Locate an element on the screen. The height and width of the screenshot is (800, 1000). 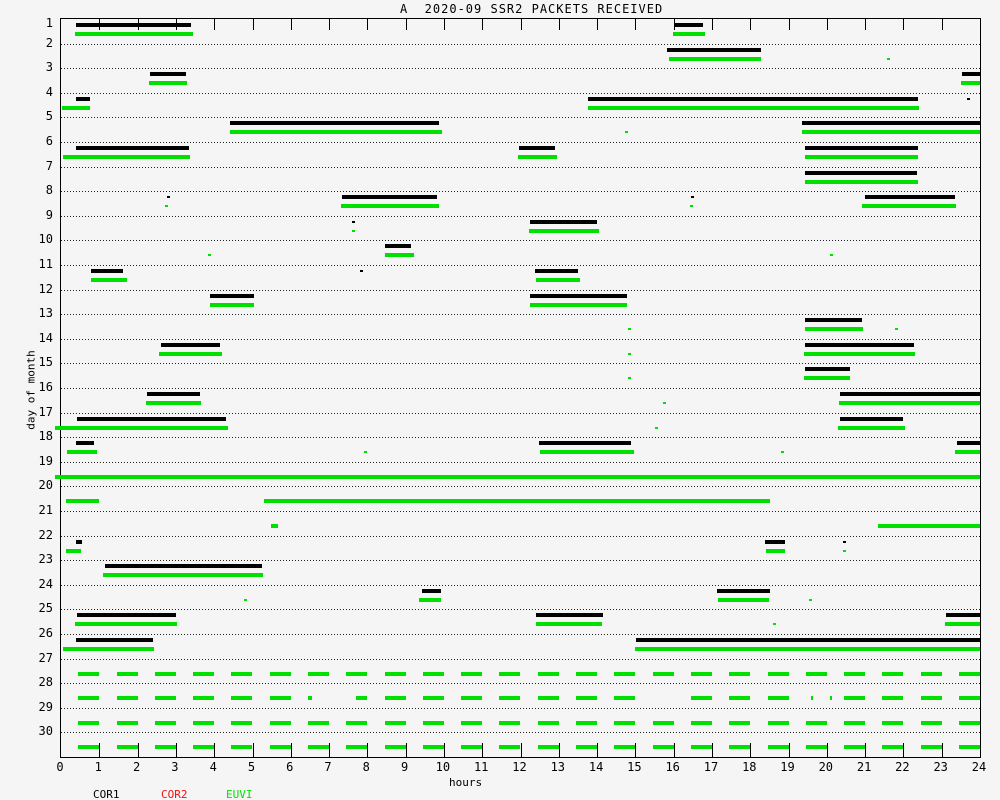
y-tick-label-day-24: 24 is located at coordinates (45, 583).